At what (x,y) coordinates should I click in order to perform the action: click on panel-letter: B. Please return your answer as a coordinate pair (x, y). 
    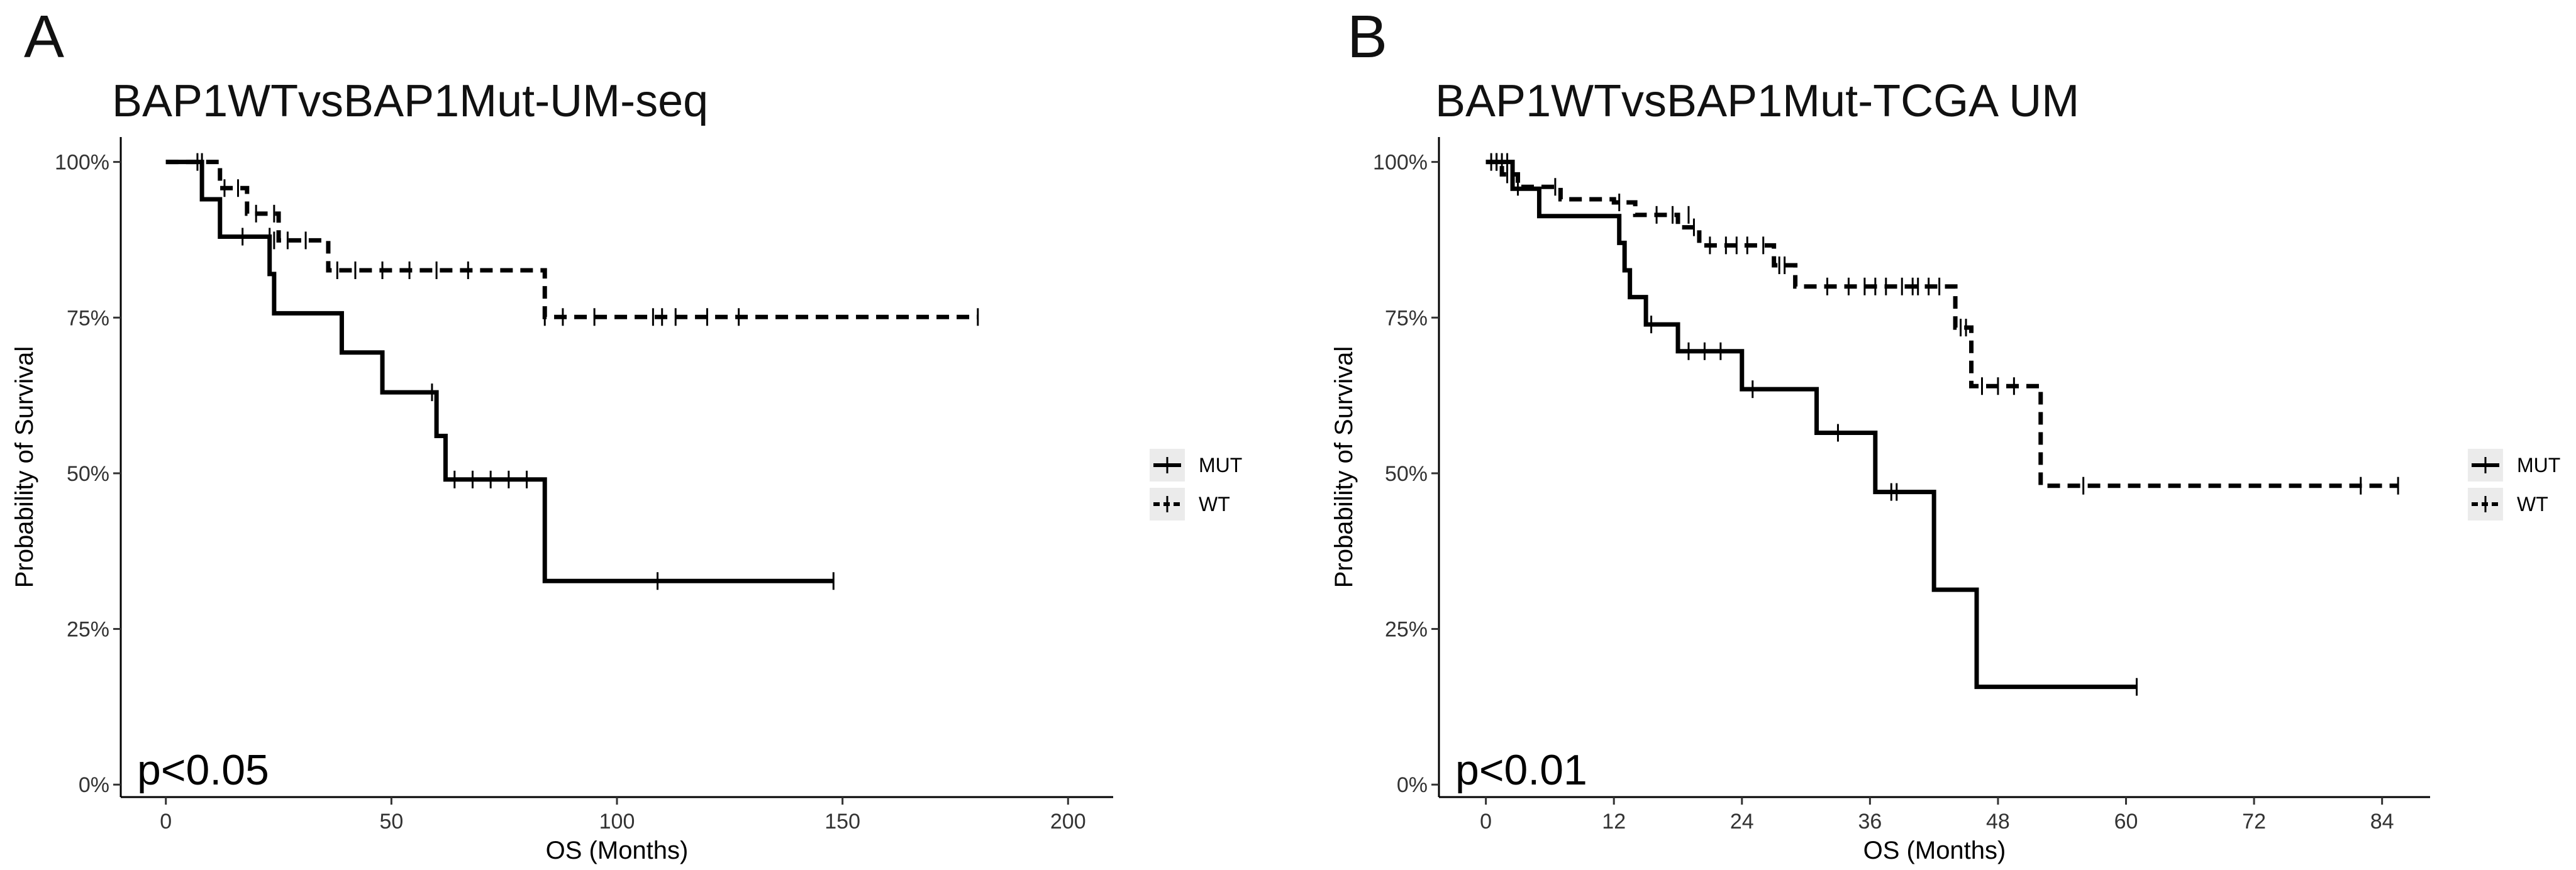
    Looking at the image, I should click on (1367, 36).